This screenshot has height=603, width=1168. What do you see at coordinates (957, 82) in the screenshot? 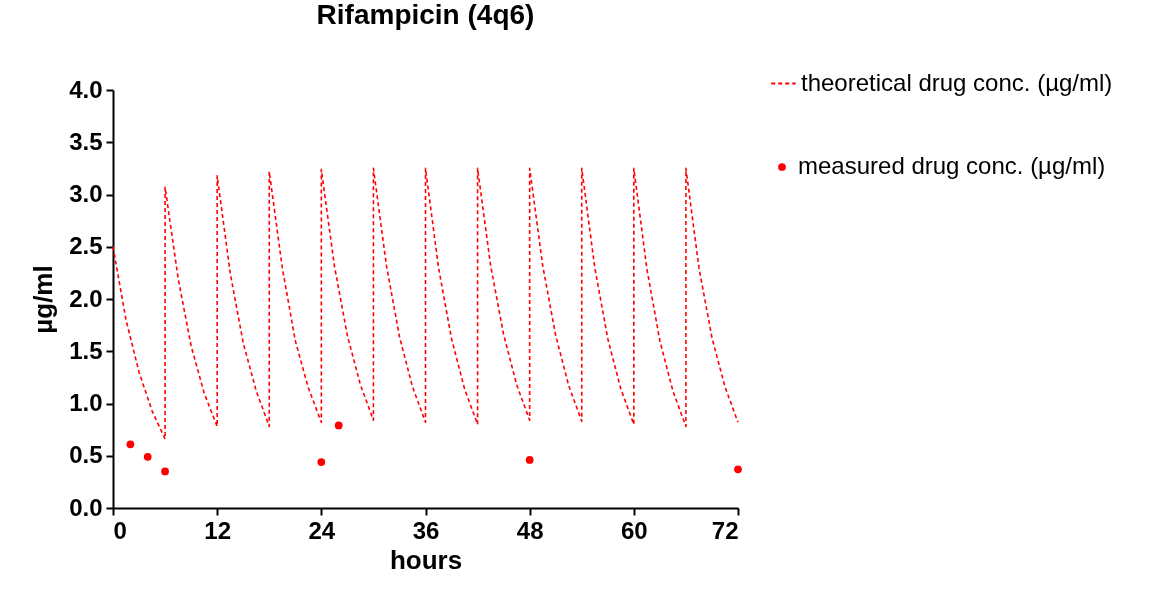
I see `legend-label: theoretical drug conc. (µg/ml)` at bounding box center [957, 82].